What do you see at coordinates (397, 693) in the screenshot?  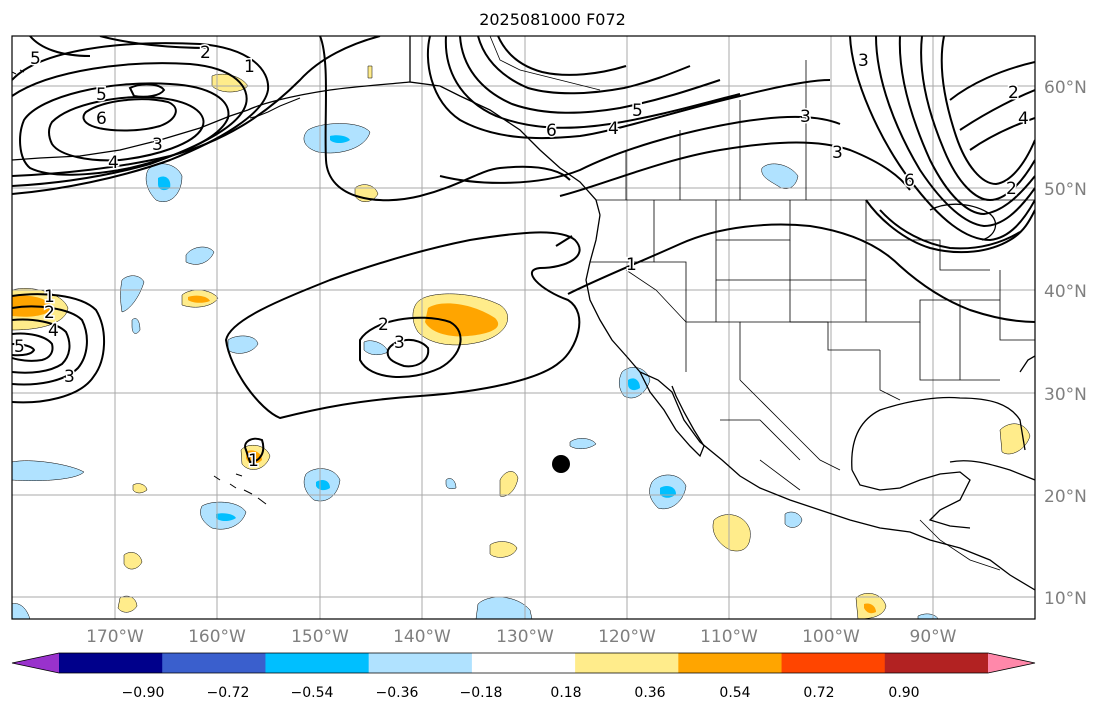 I see `colorbar-tick-label: −0.36` at bounding box center [397, 693].